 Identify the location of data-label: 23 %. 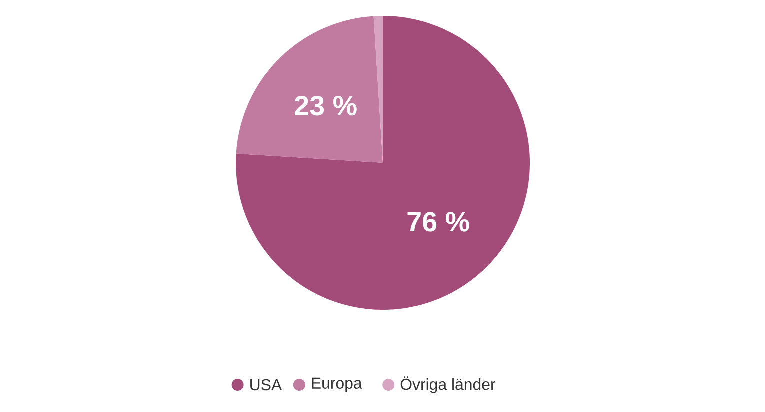
(326, 106).